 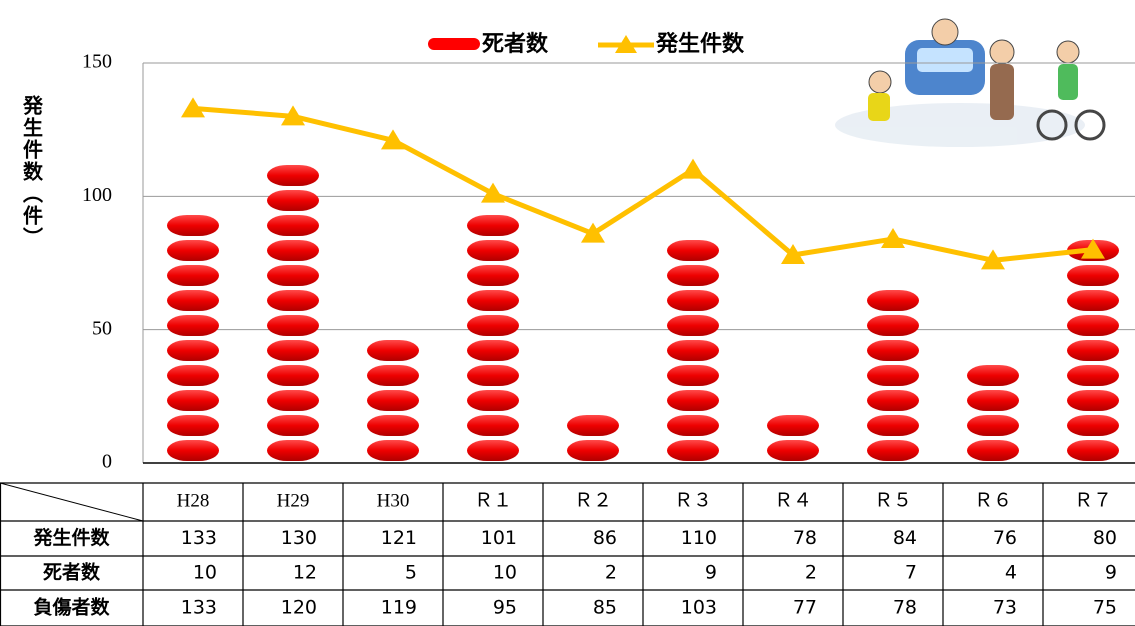 I want to click on table-cell: 86, so click(x=605, y=538).